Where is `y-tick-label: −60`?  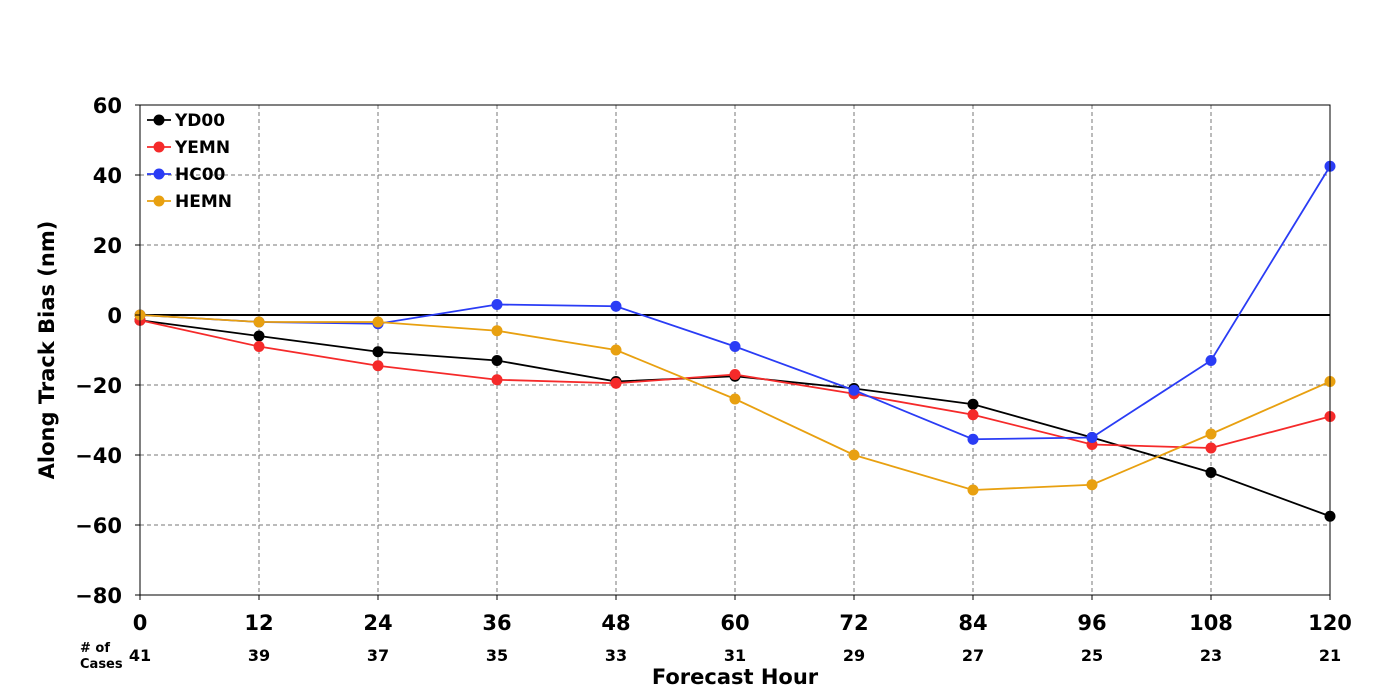 y-tick-label: −60 is located at coordinates (98, 526).